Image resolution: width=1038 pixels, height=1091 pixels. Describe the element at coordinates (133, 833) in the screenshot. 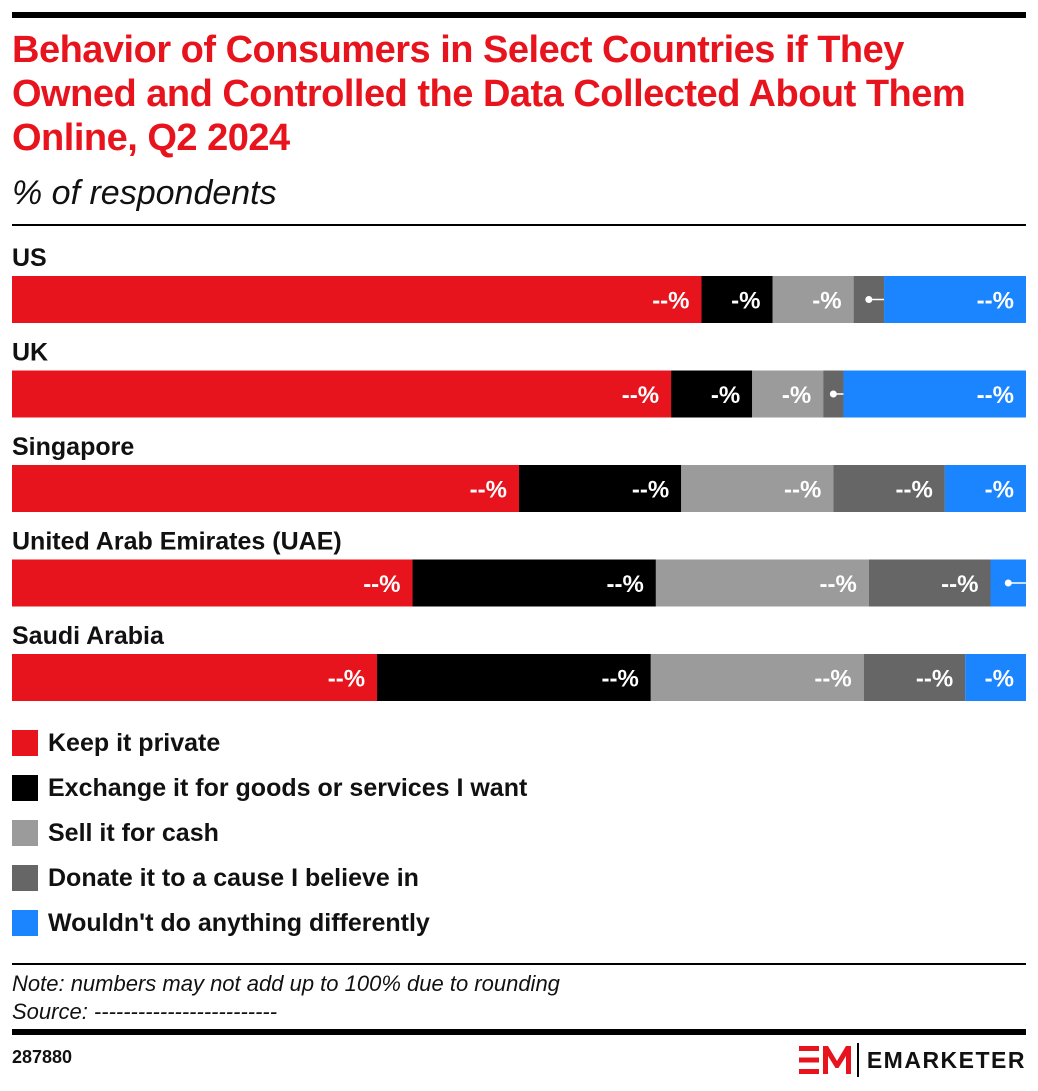

I see `legend-label: Sell it for cash` at that location.